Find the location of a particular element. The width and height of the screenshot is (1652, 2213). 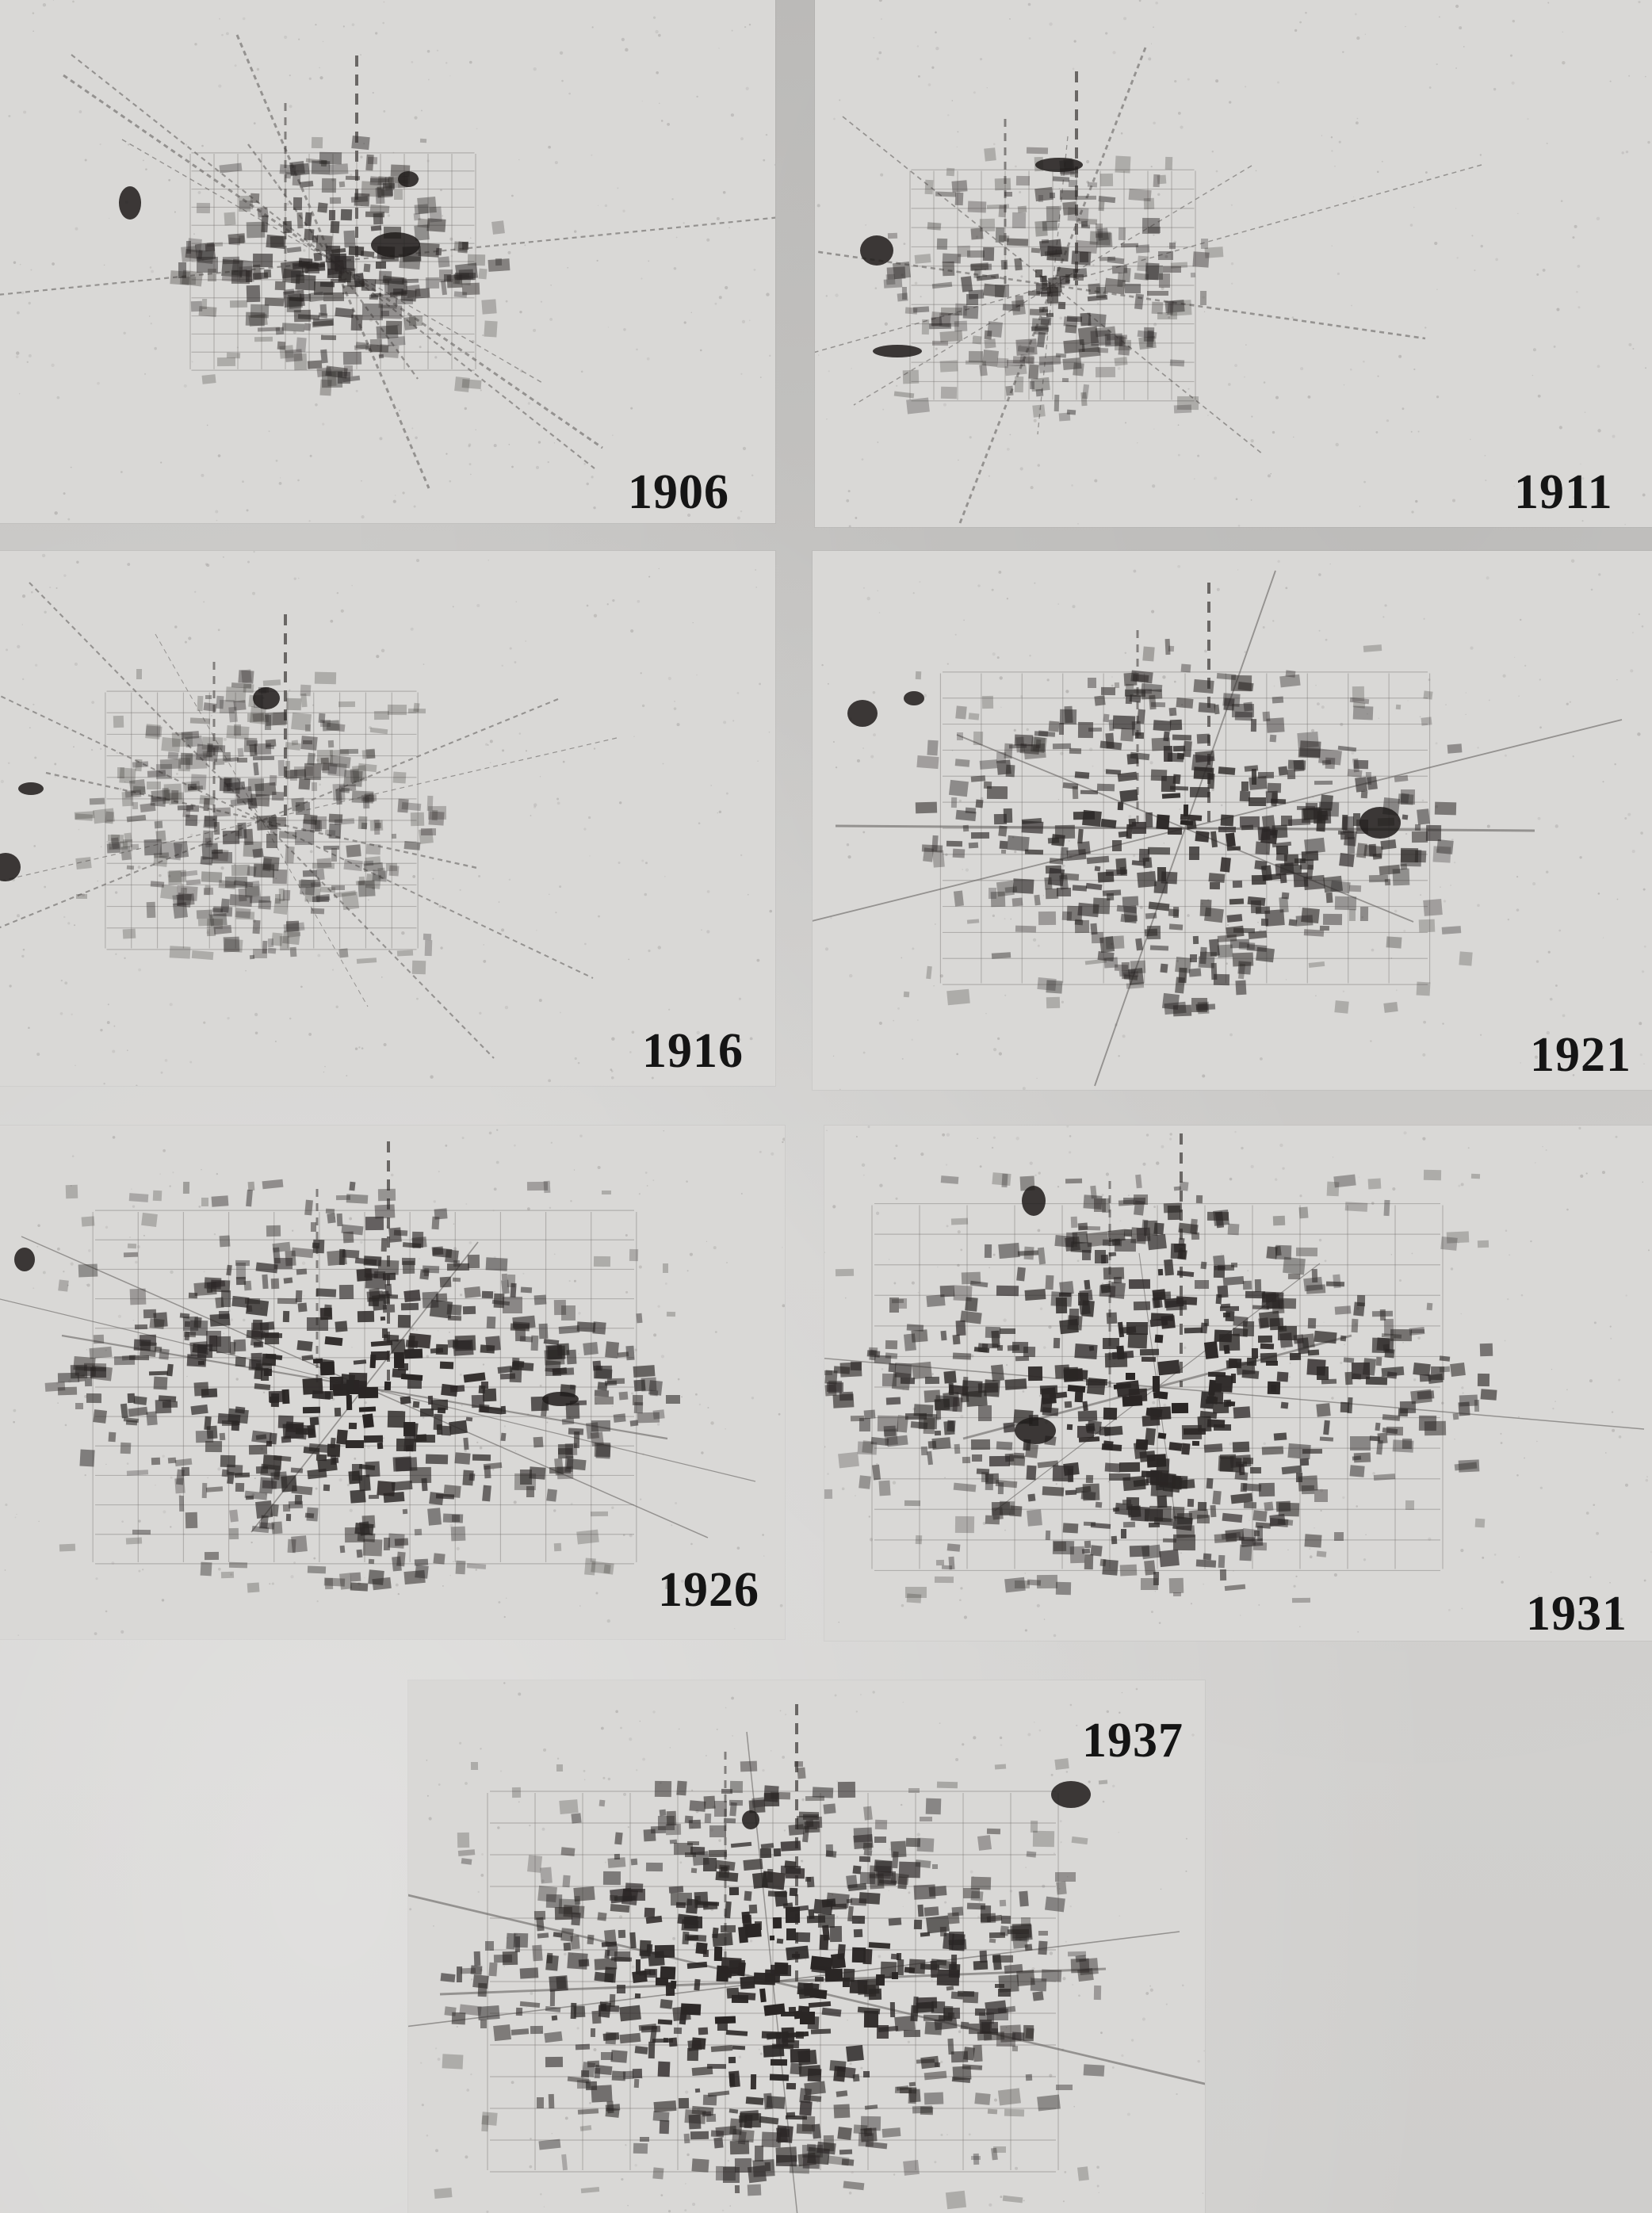

urban-growth-map-1906 is located at coordinates (388, 261).